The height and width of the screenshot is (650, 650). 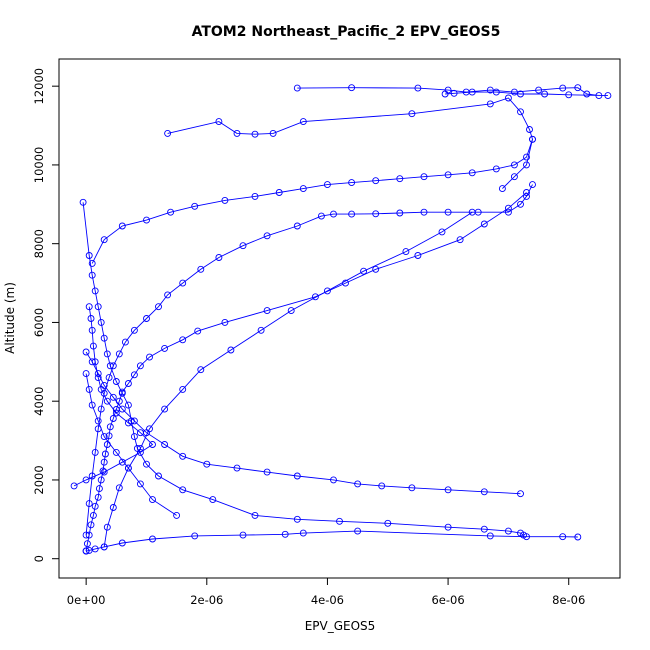 What do you see at coordinates (326, 592) in the screenshot?
I see `x-axis: 0e+00 2e-06 4e-06 6e-06 8e-06` at bounding box center [326, 592].